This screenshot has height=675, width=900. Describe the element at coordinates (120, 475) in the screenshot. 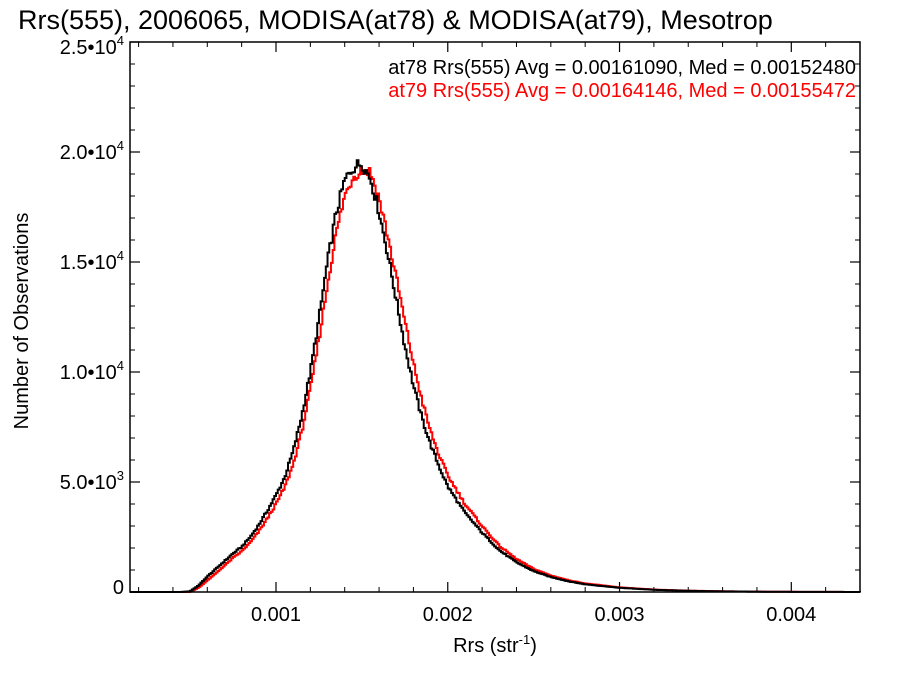

I see `y-tick-exponent: 3` at that location.